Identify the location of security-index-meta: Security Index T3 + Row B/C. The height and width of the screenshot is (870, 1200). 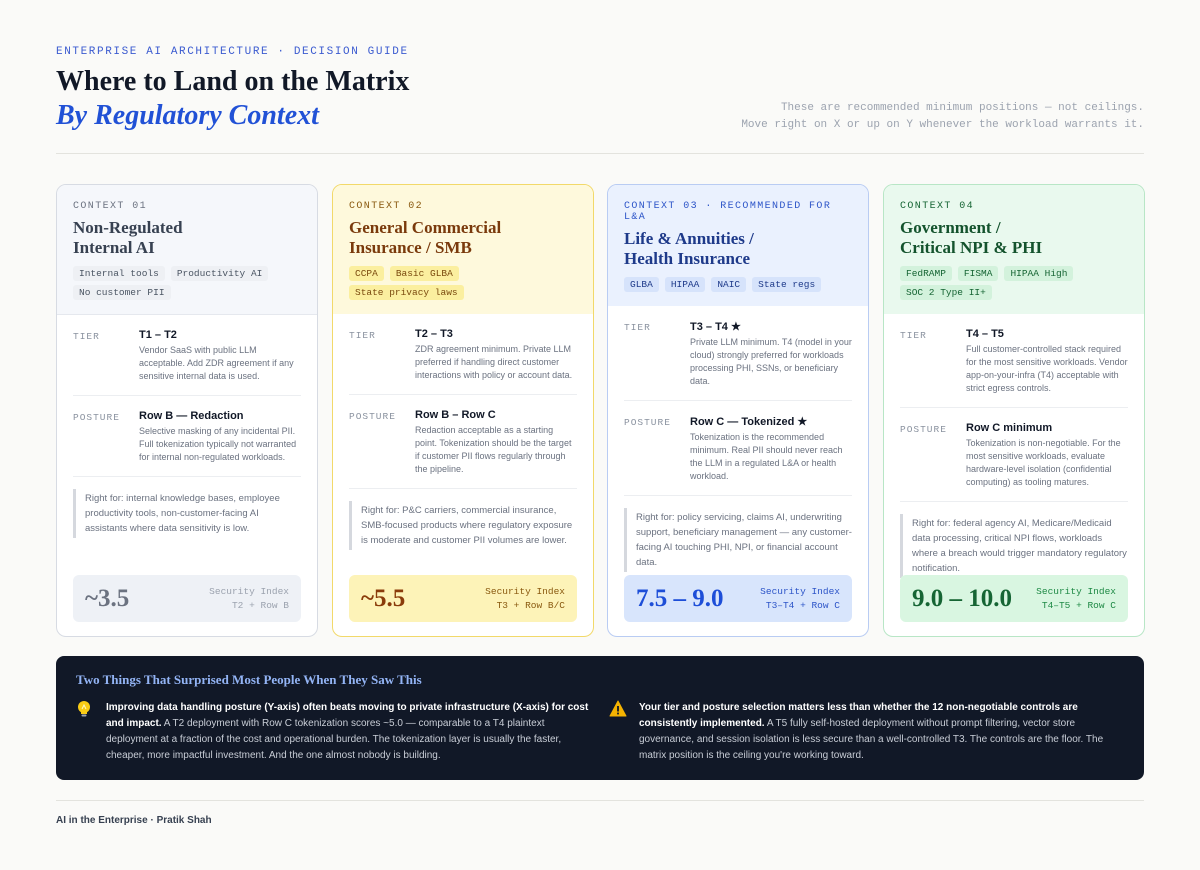
(525, 599).